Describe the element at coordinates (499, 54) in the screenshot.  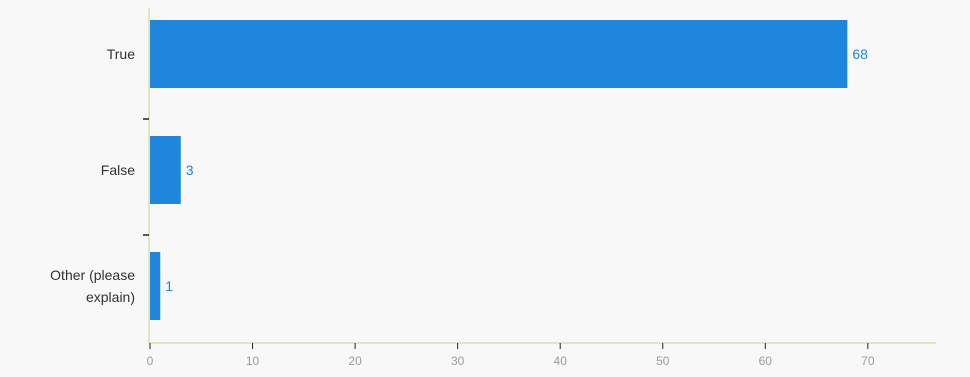
I see `bar-true` at that location.